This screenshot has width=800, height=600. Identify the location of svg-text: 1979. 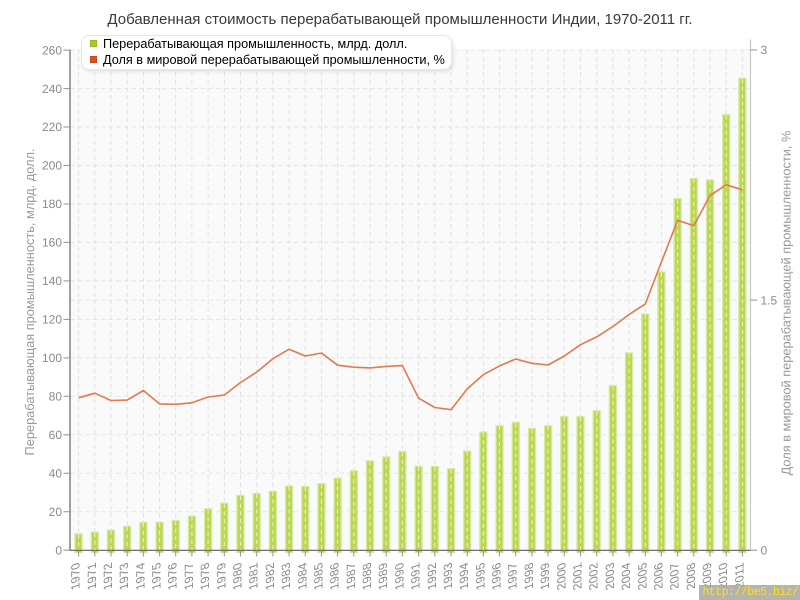
(221, 576).